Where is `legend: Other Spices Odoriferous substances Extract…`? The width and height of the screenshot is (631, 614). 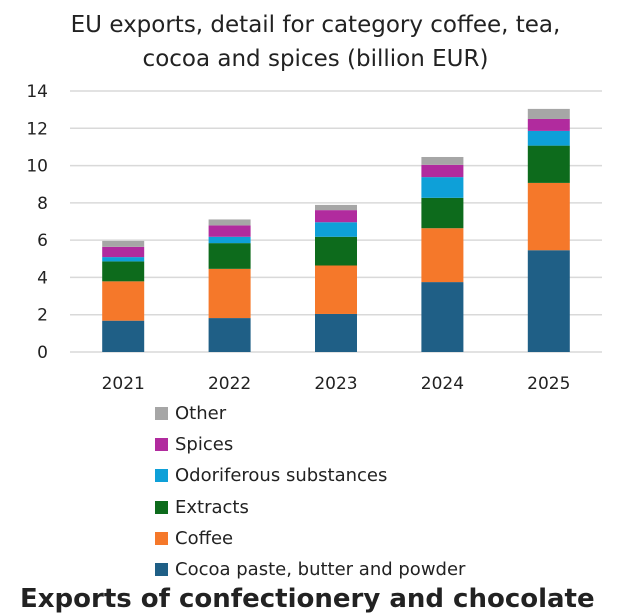 legend: Other Spices Odoriferous substances Extract… is located at coordinates (310, 491).